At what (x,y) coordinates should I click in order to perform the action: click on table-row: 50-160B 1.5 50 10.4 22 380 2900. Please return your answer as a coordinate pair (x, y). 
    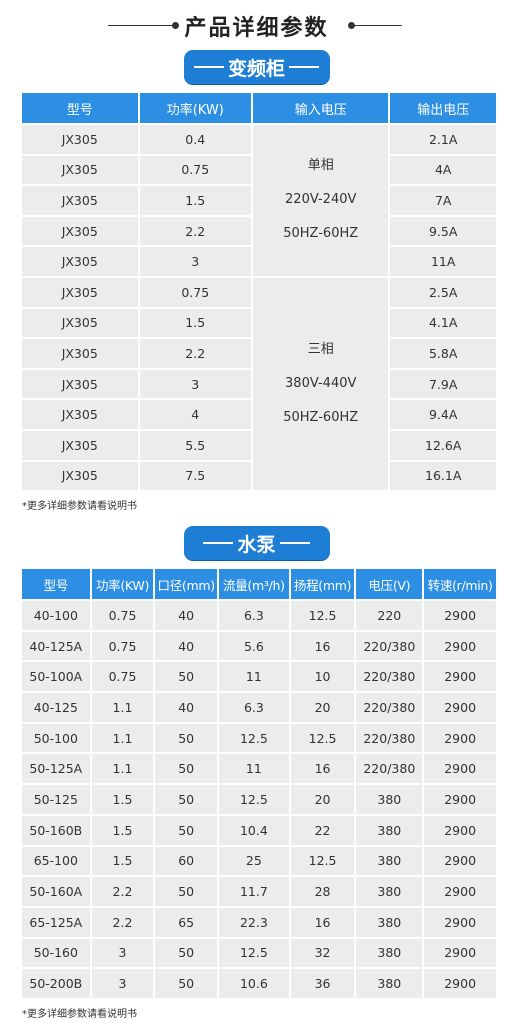
    Looking at the image, I should click on (259, 830).